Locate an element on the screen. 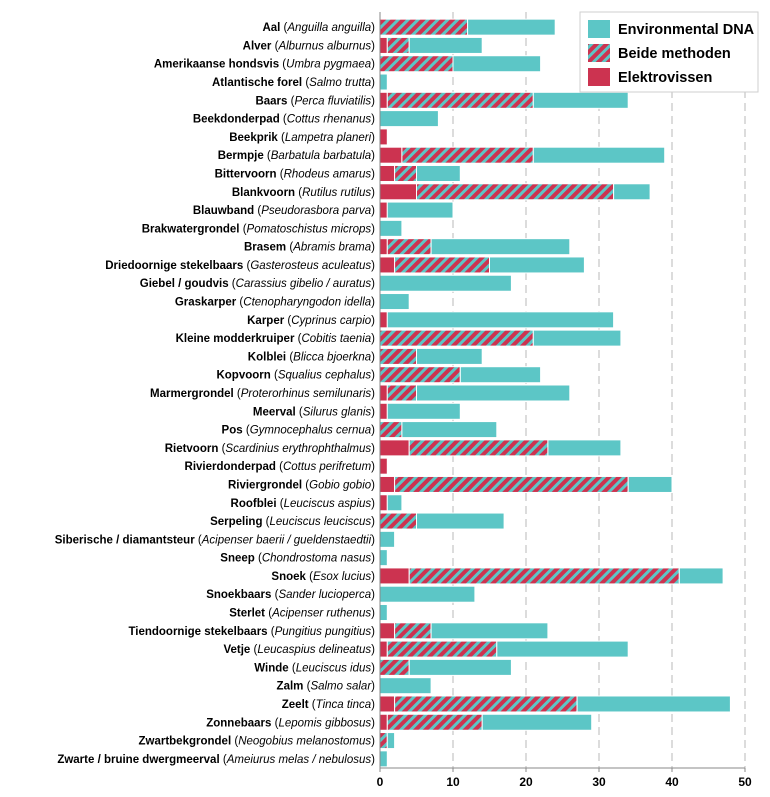 This screenshot has width=770, height=797. category-latin-name: Acipenser baerii / gueldenstaedtii is located at coordinates (286, 540).